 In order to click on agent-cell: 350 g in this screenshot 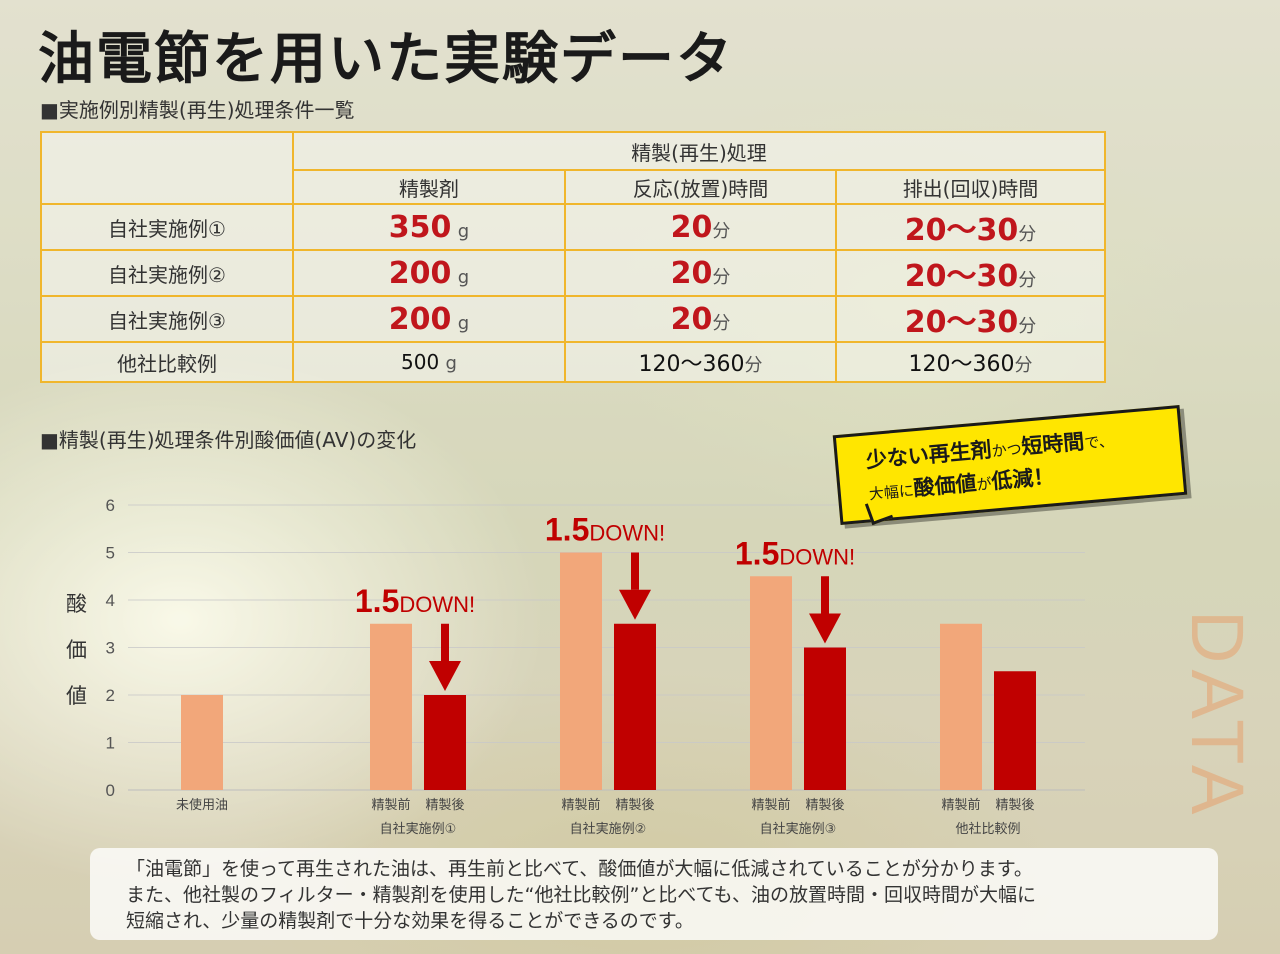, I will do `click(429, 227)`.